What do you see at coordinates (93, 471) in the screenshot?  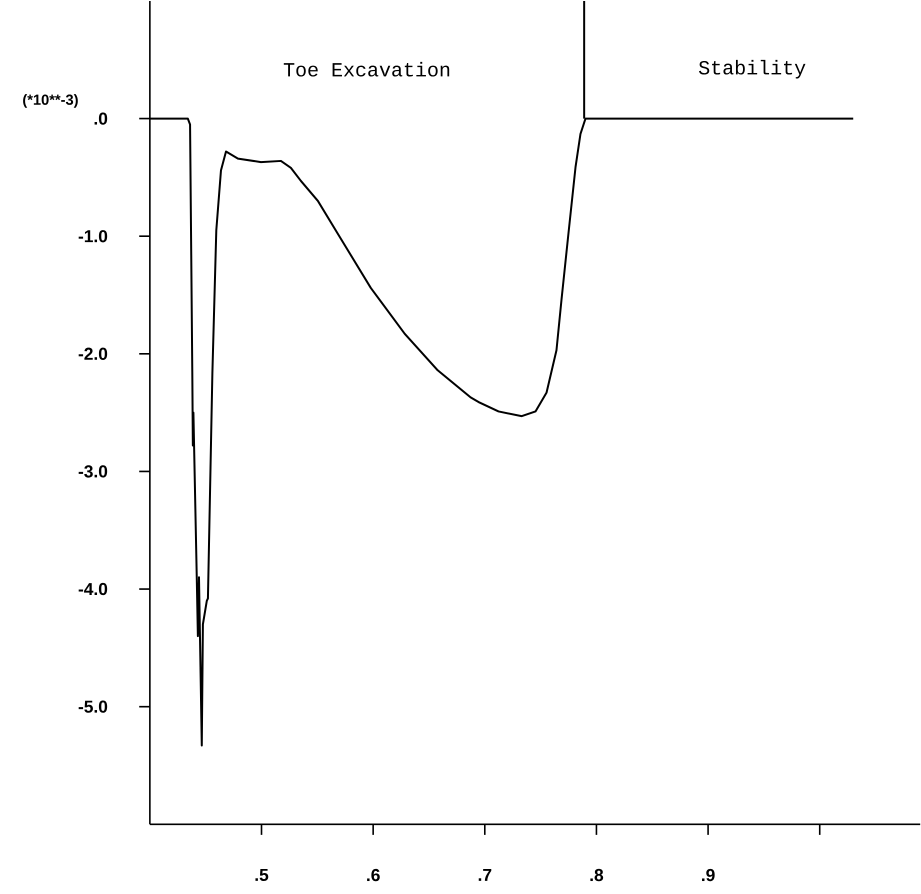 I see `y-tick-label: -3.0` at bounding box center [93, 471].